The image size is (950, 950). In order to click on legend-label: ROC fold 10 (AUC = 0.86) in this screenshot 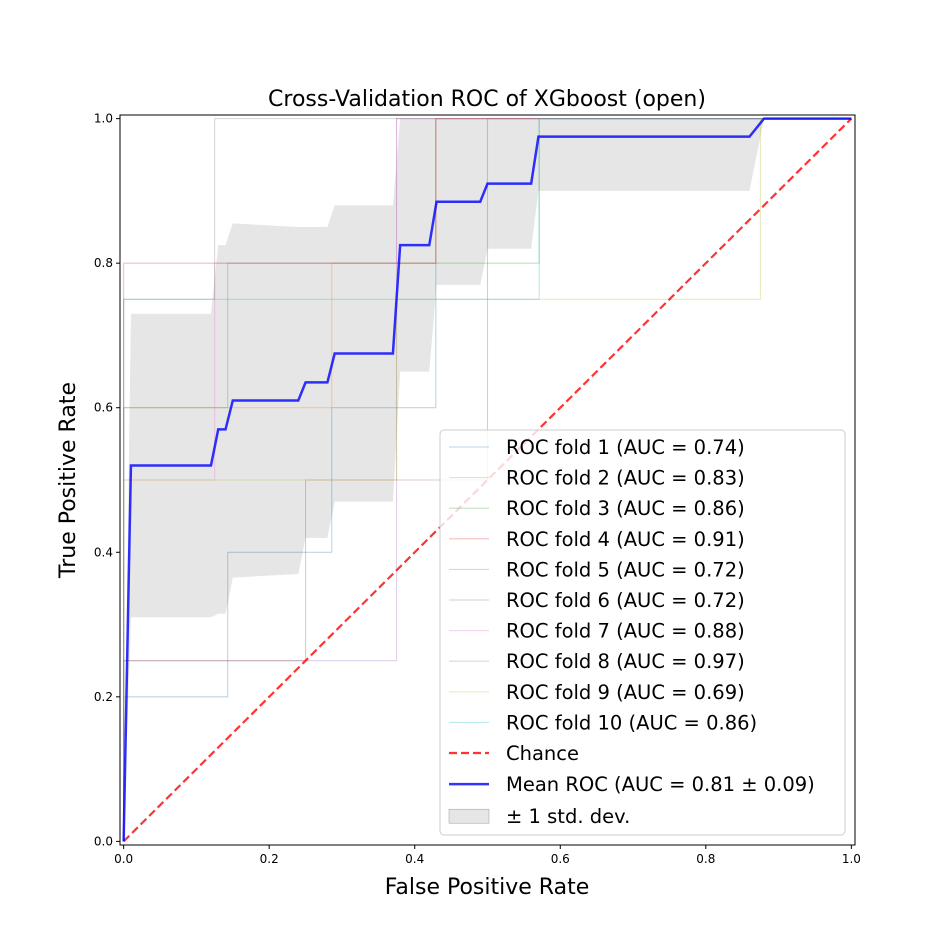, I will do `click(631, 722)`.